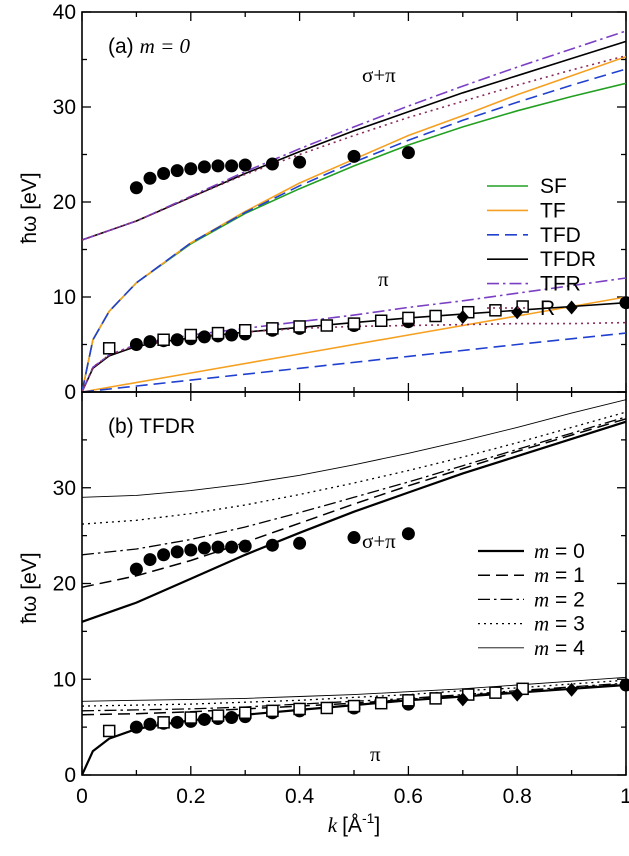 Image resolution: width=629 pixels, height=856 pixels. I want to click on y-axis-label-a: ħω [eV], so click(29, 207).